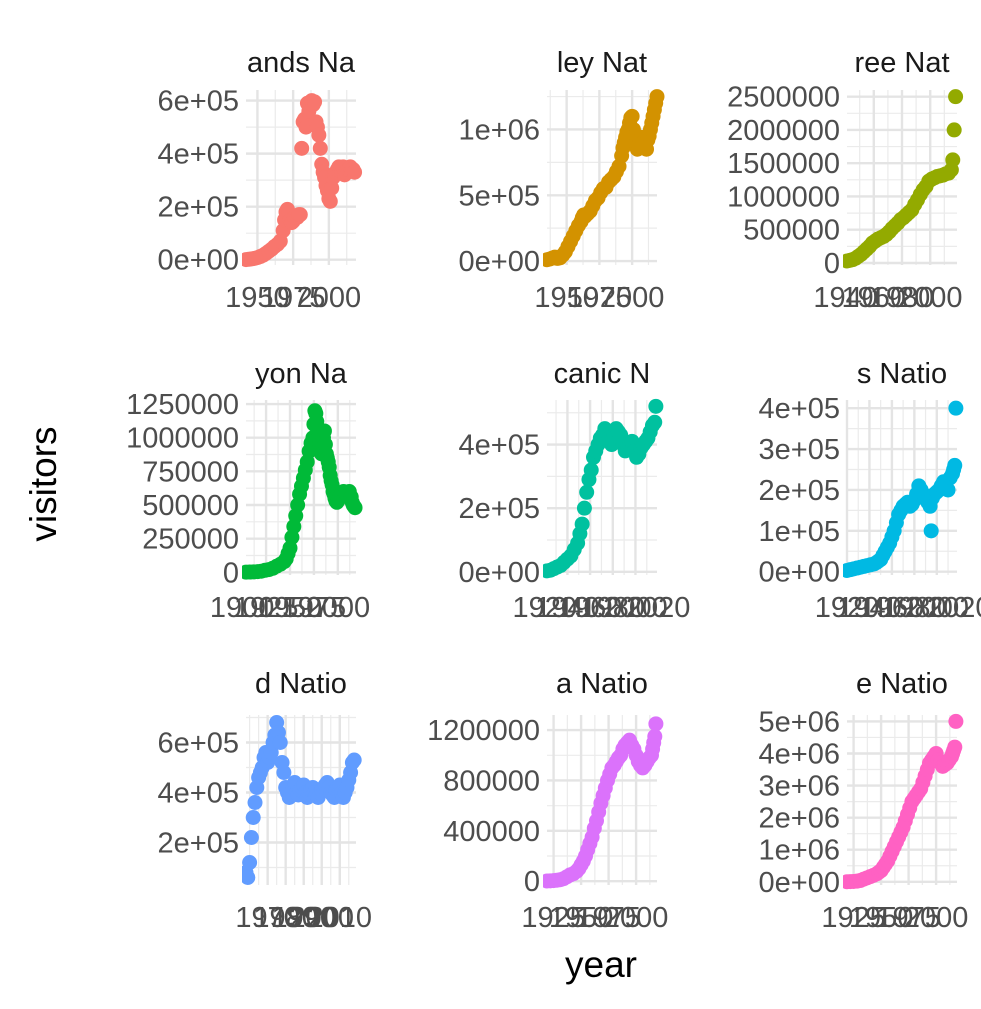  Describe the element at coordinates (845, 298) in the screenshot. I see `x-tick-label: 1940` at that location.